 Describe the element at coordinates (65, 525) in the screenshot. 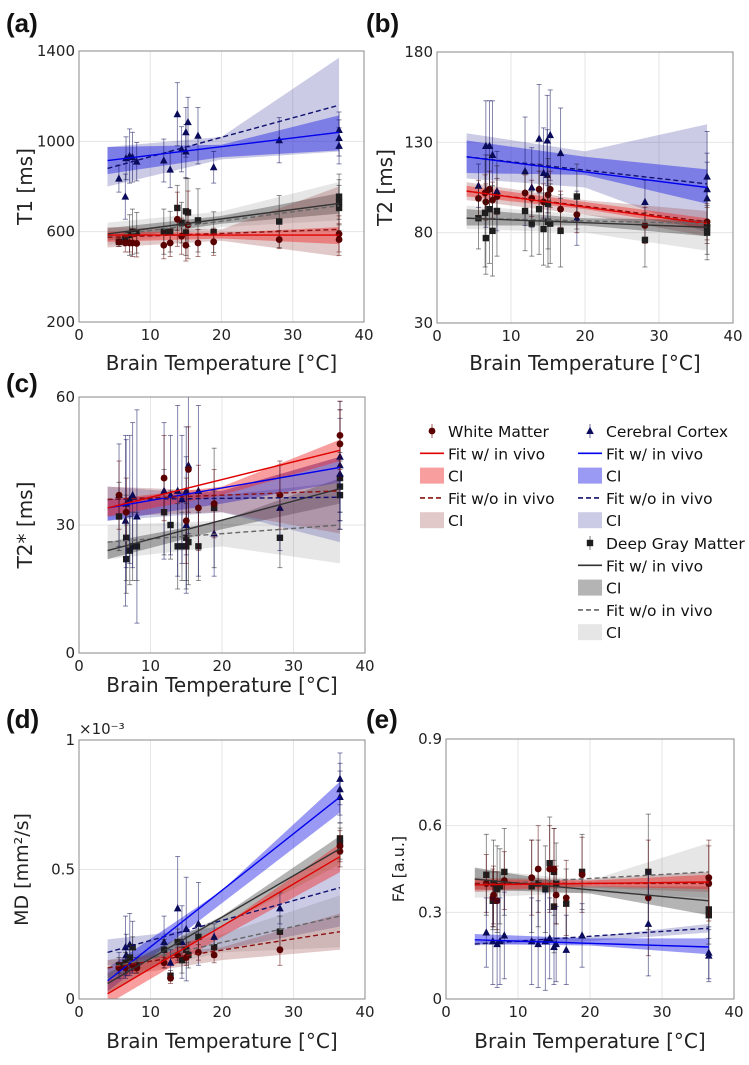

I see `y-tick-label: 30` at that location.